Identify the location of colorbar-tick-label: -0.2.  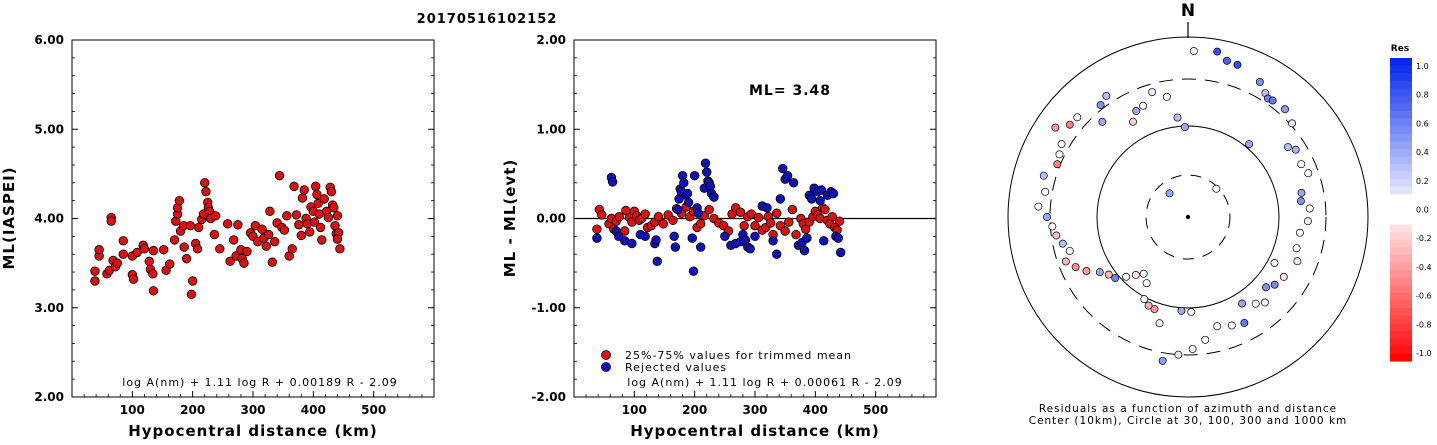
(1424, 238).